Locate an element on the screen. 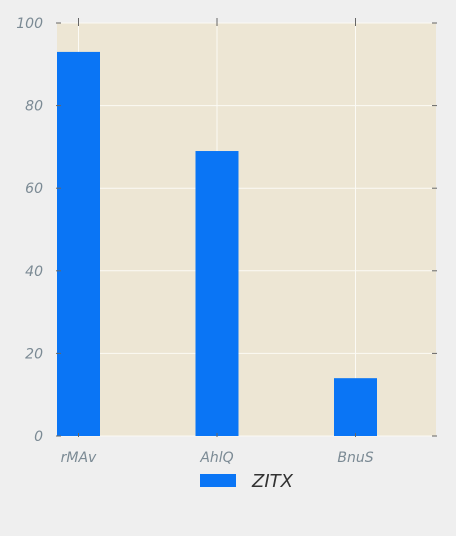 The height and width of the screenshot is (536, 456). legend-swatch-zitx is located at coordinates (218, 480).